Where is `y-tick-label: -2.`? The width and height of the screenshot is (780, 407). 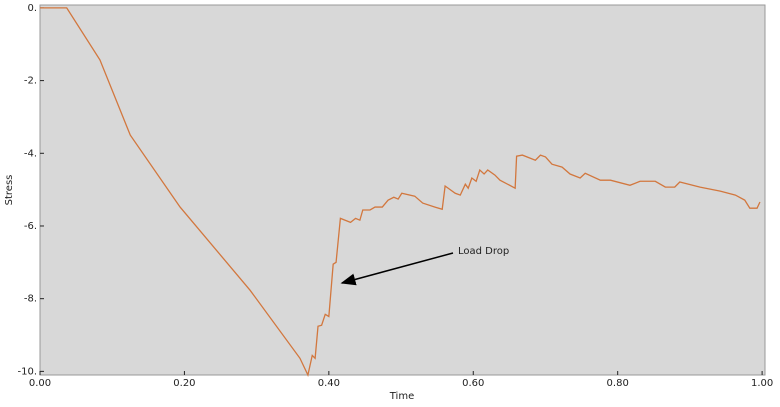
y-tick-label: -2. is located at coordinates (30, 81).